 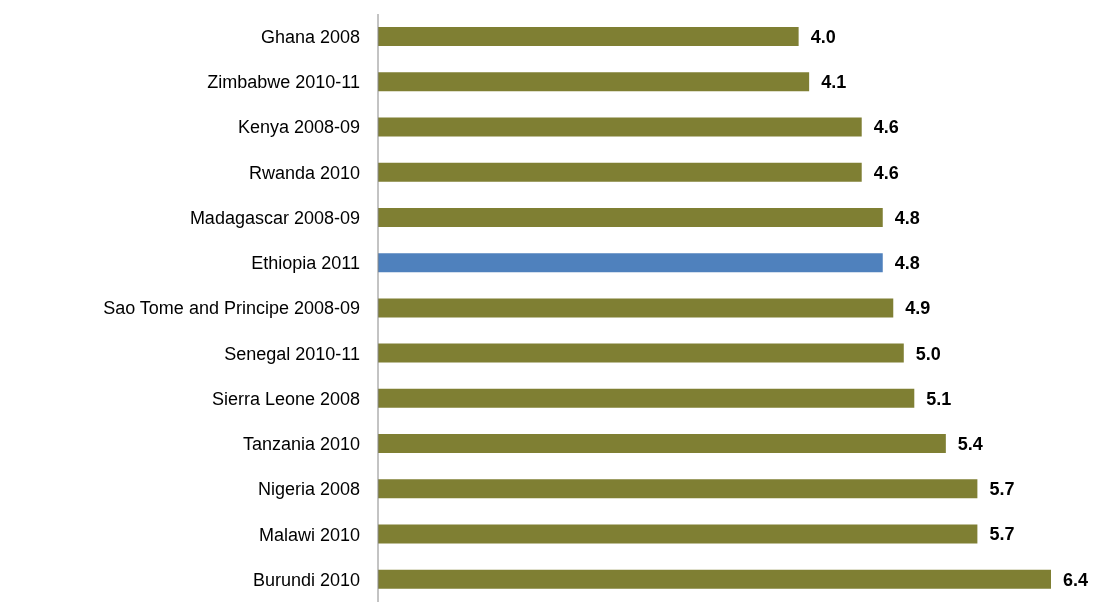 What do you see at coordinates (834, 82) in the screenshot?
I see `data-label: 4.1` at bounding box center [834, 82].